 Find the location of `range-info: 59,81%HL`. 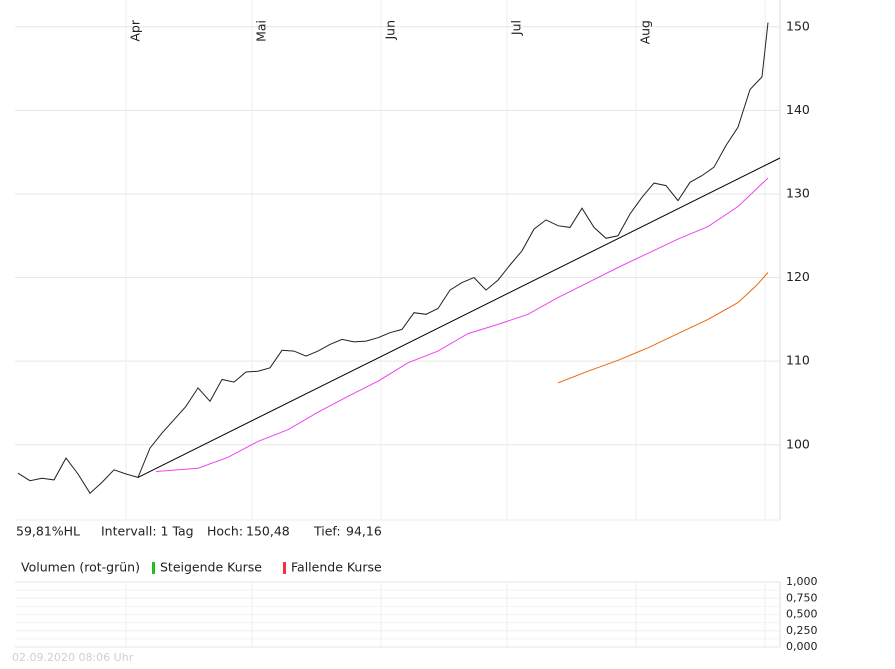

range-info: 59,81%HL is located at coordinates (48, 531).